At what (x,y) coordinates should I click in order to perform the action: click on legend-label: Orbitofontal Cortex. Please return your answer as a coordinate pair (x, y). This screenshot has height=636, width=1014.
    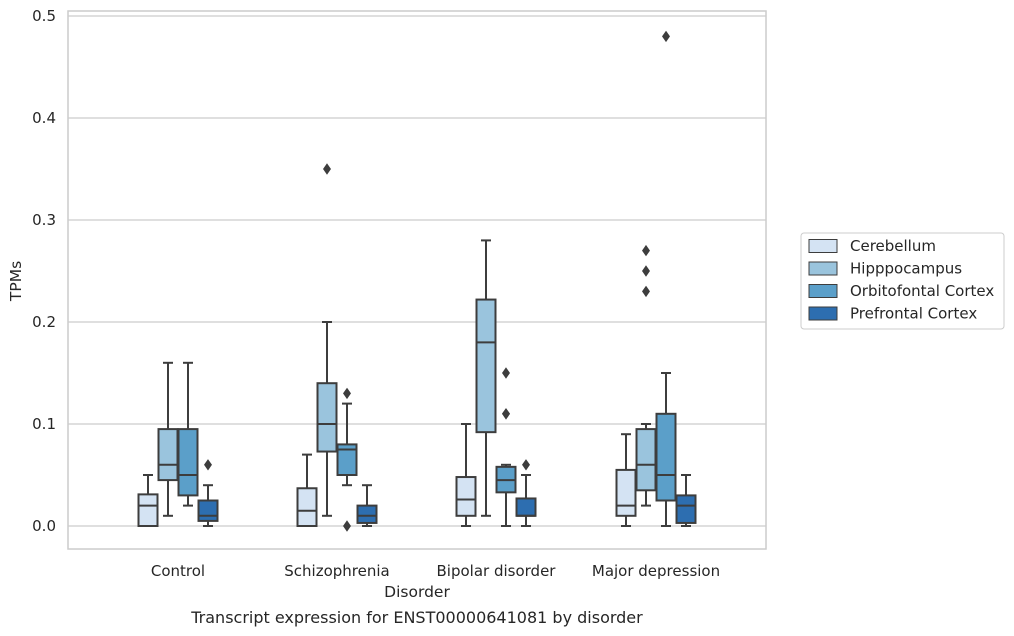
    Looking at the image, I should click on (922, 291).